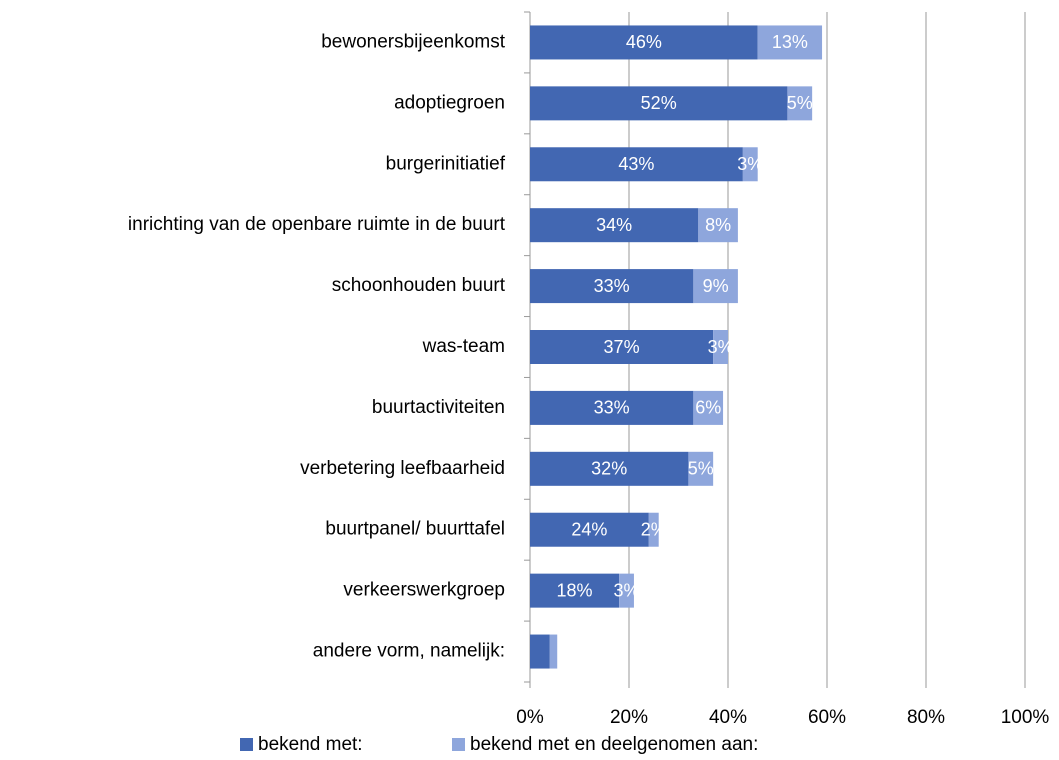  I want to click on data-label: 43%, so click(636, 164).